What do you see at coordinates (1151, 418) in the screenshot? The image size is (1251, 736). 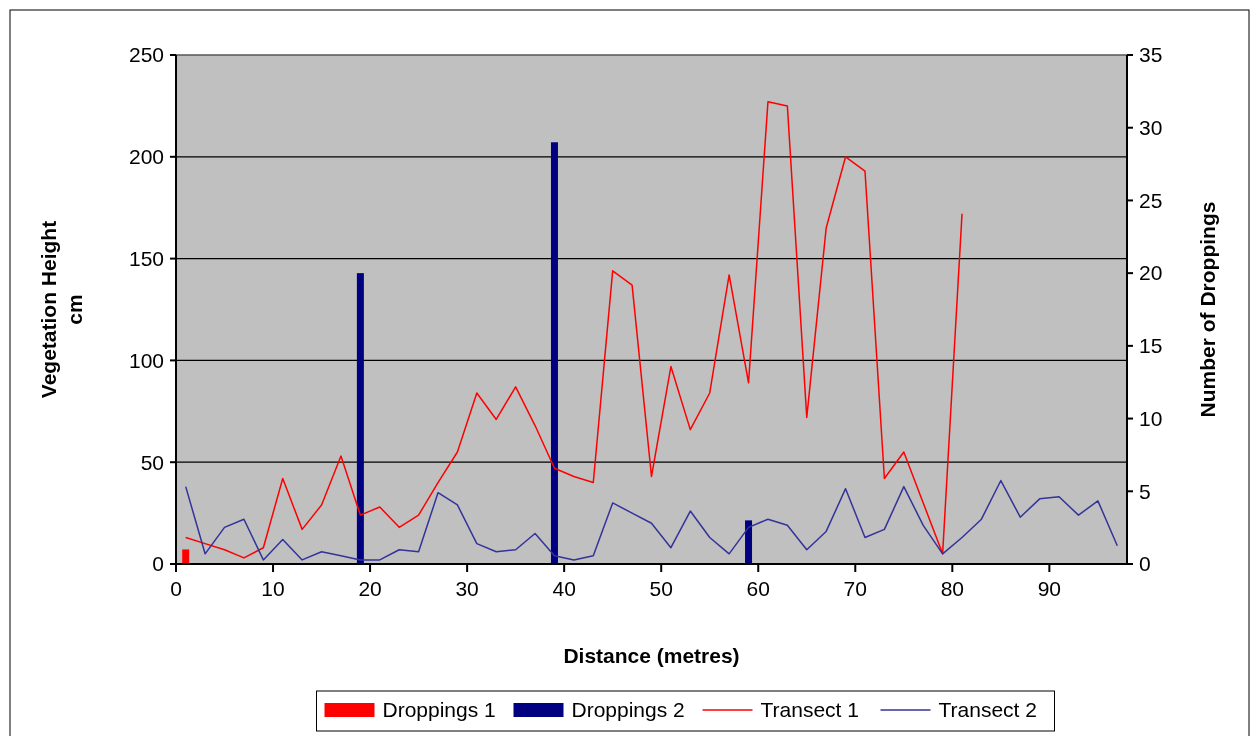 I see `y2-tick-label: 10` at bounding box center [1151, 418].